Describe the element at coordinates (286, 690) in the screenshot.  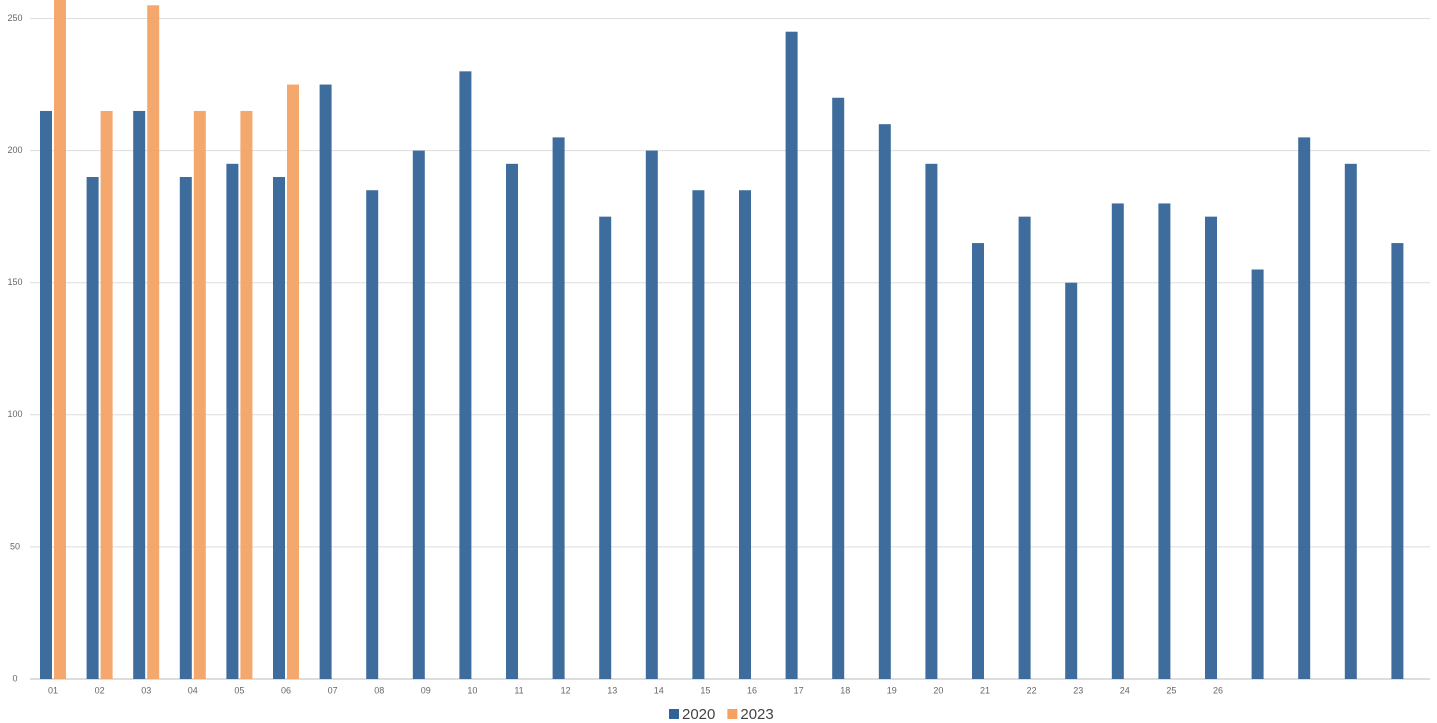
I see `x-tick-label: 06` at that location.